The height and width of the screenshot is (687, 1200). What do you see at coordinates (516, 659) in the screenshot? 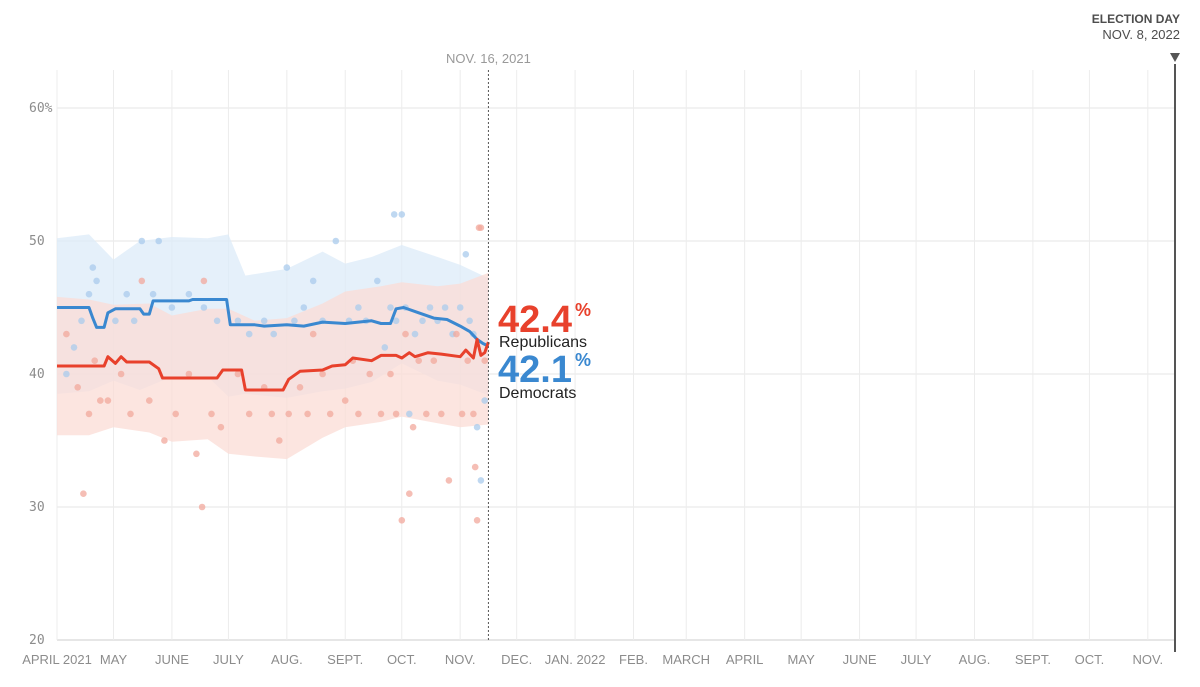
I see `x-tick-label: DEC.` at bounding box center [516, 659].